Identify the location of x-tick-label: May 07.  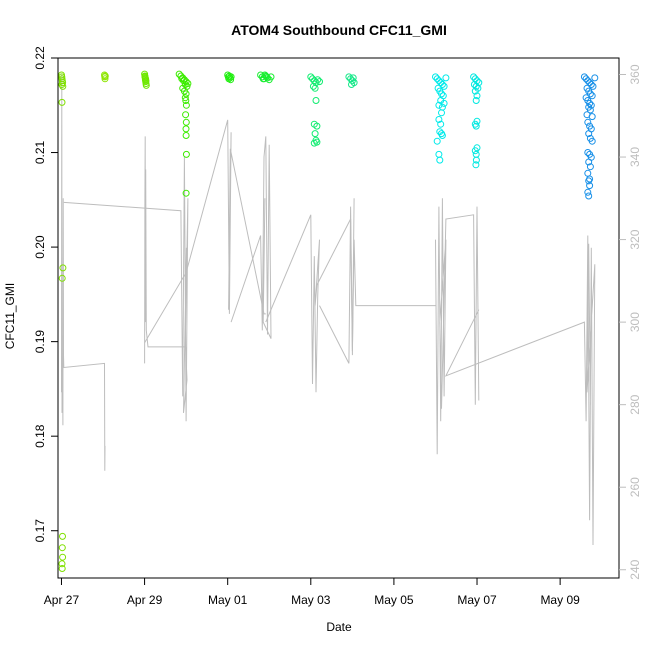
(477, 600).